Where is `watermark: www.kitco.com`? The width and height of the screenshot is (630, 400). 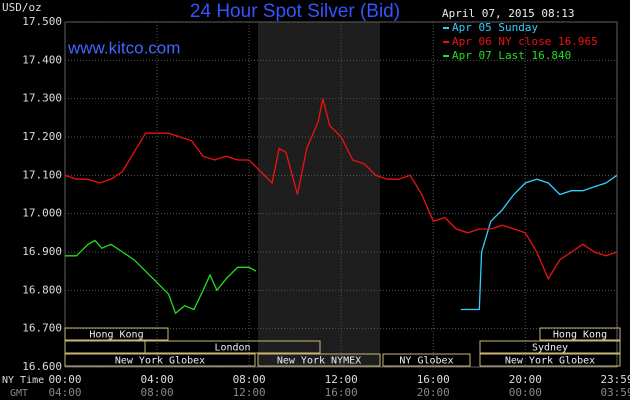
watermark: www.kitco.com is located at coordinates (123, 47).